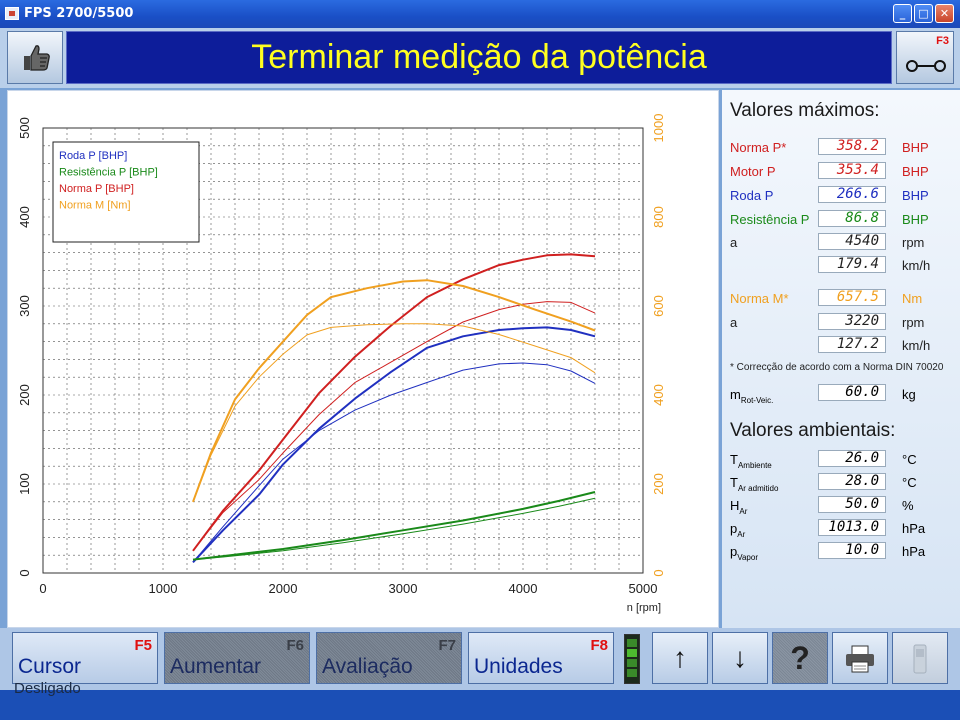  I want to click on mass-unit: kg, so click(909, 394).